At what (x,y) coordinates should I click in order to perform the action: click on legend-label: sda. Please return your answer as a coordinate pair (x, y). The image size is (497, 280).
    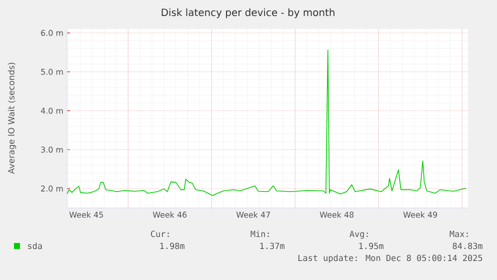
    Looking at the image, I should click on (35, 246).